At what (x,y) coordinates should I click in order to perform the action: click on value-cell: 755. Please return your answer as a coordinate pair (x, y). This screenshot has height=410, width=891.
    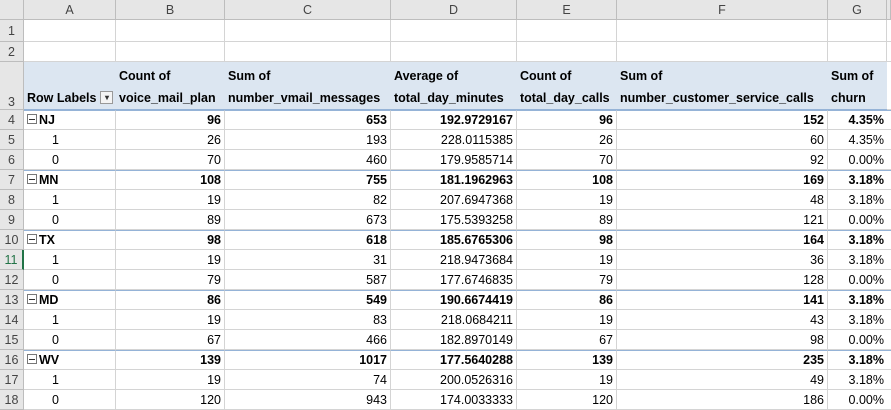
    Looking at the image, I should click on (308, 180).